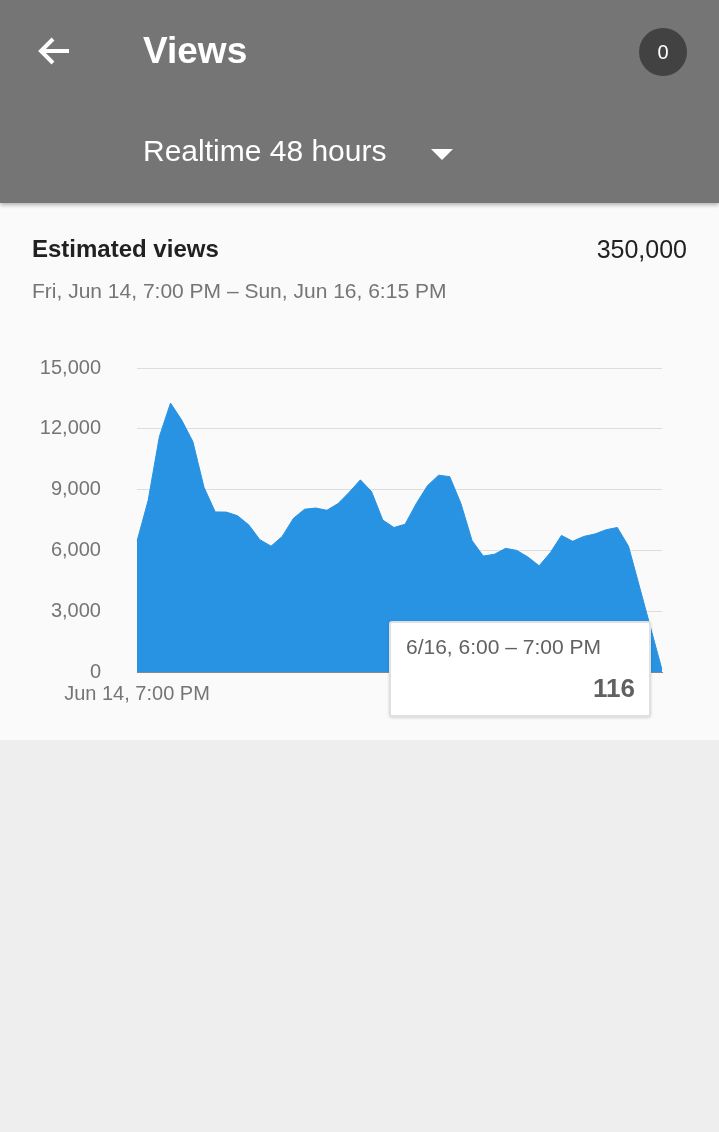 The image size is (719, 1132). What do you see at coordinates (641, 249) in the screenshot?
I see `text: 350,000` at bounding box center [641, 249].